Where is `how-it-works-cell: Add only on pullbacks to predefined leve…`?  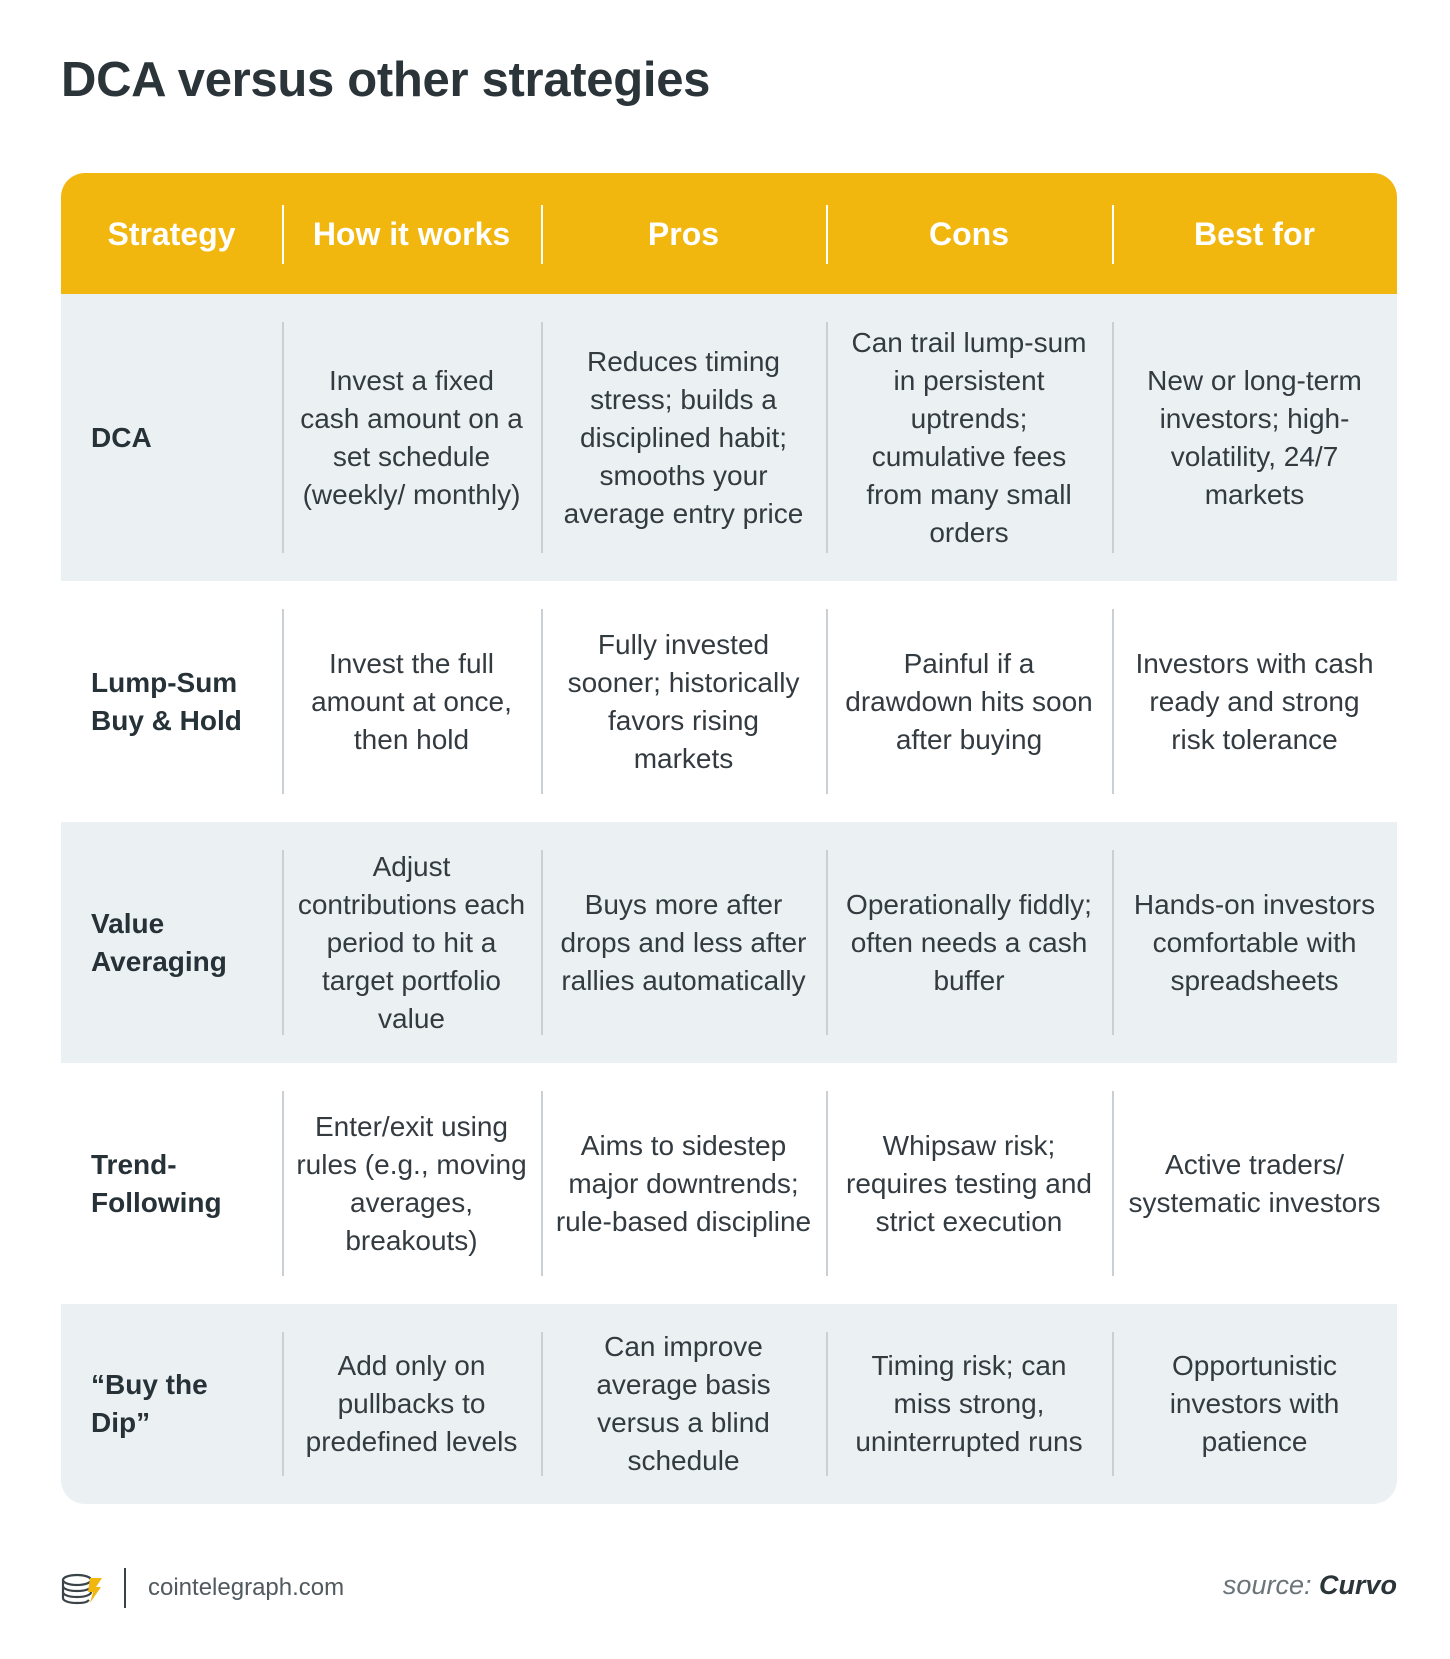
how-it-works-cell: Add only on pullbacks to predefined leve… is located at coordinates (411, 1404).